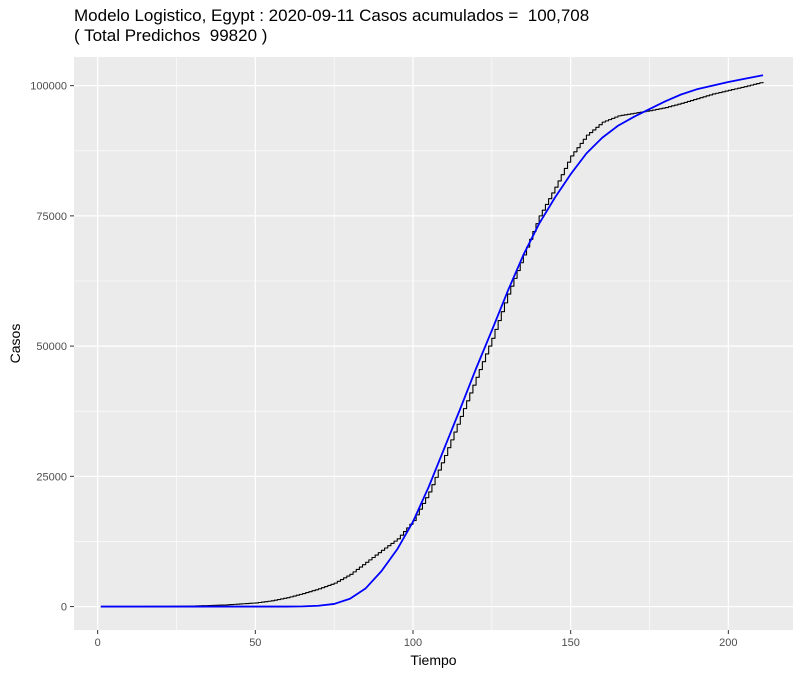  Describe the element at coordinates (570, 643) in the screenshot. I see `x-tick-label: 150` at that location.